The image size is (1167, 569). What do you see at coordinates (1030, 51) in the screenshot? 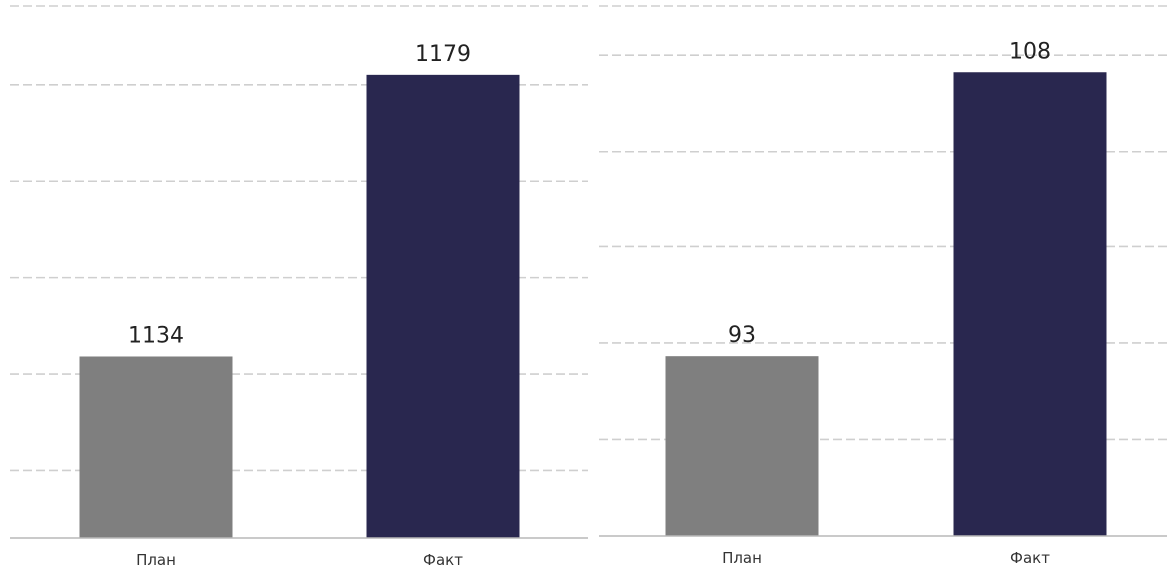
I see `value-label-fact: 108` at bounding box center [1030, 51].